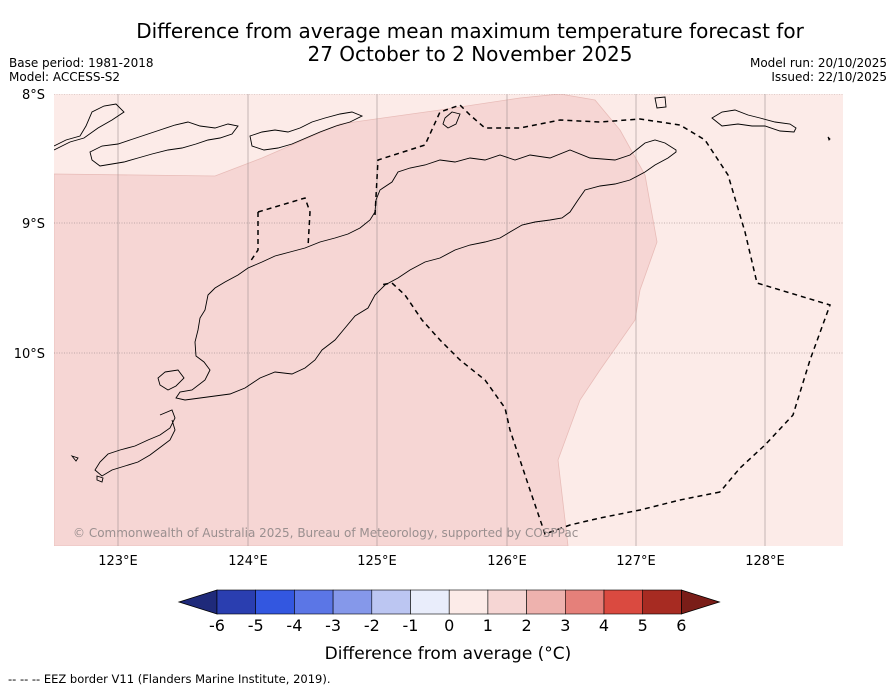 The width and height of the screenshot is (896, 690). I want to click on colorbar-tick-label: -6, so click(217, 625).